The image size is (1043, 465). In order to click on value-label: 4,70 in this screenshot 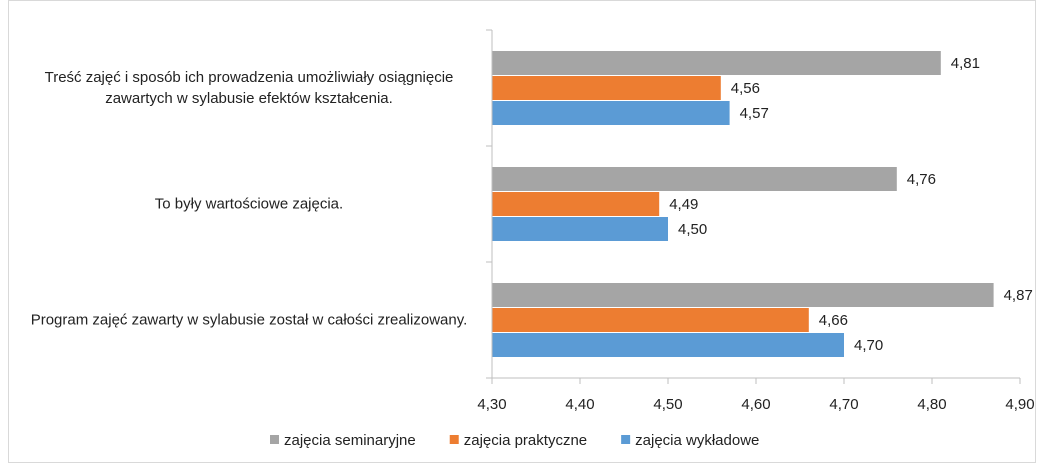, I will do `click(868, 345)`.